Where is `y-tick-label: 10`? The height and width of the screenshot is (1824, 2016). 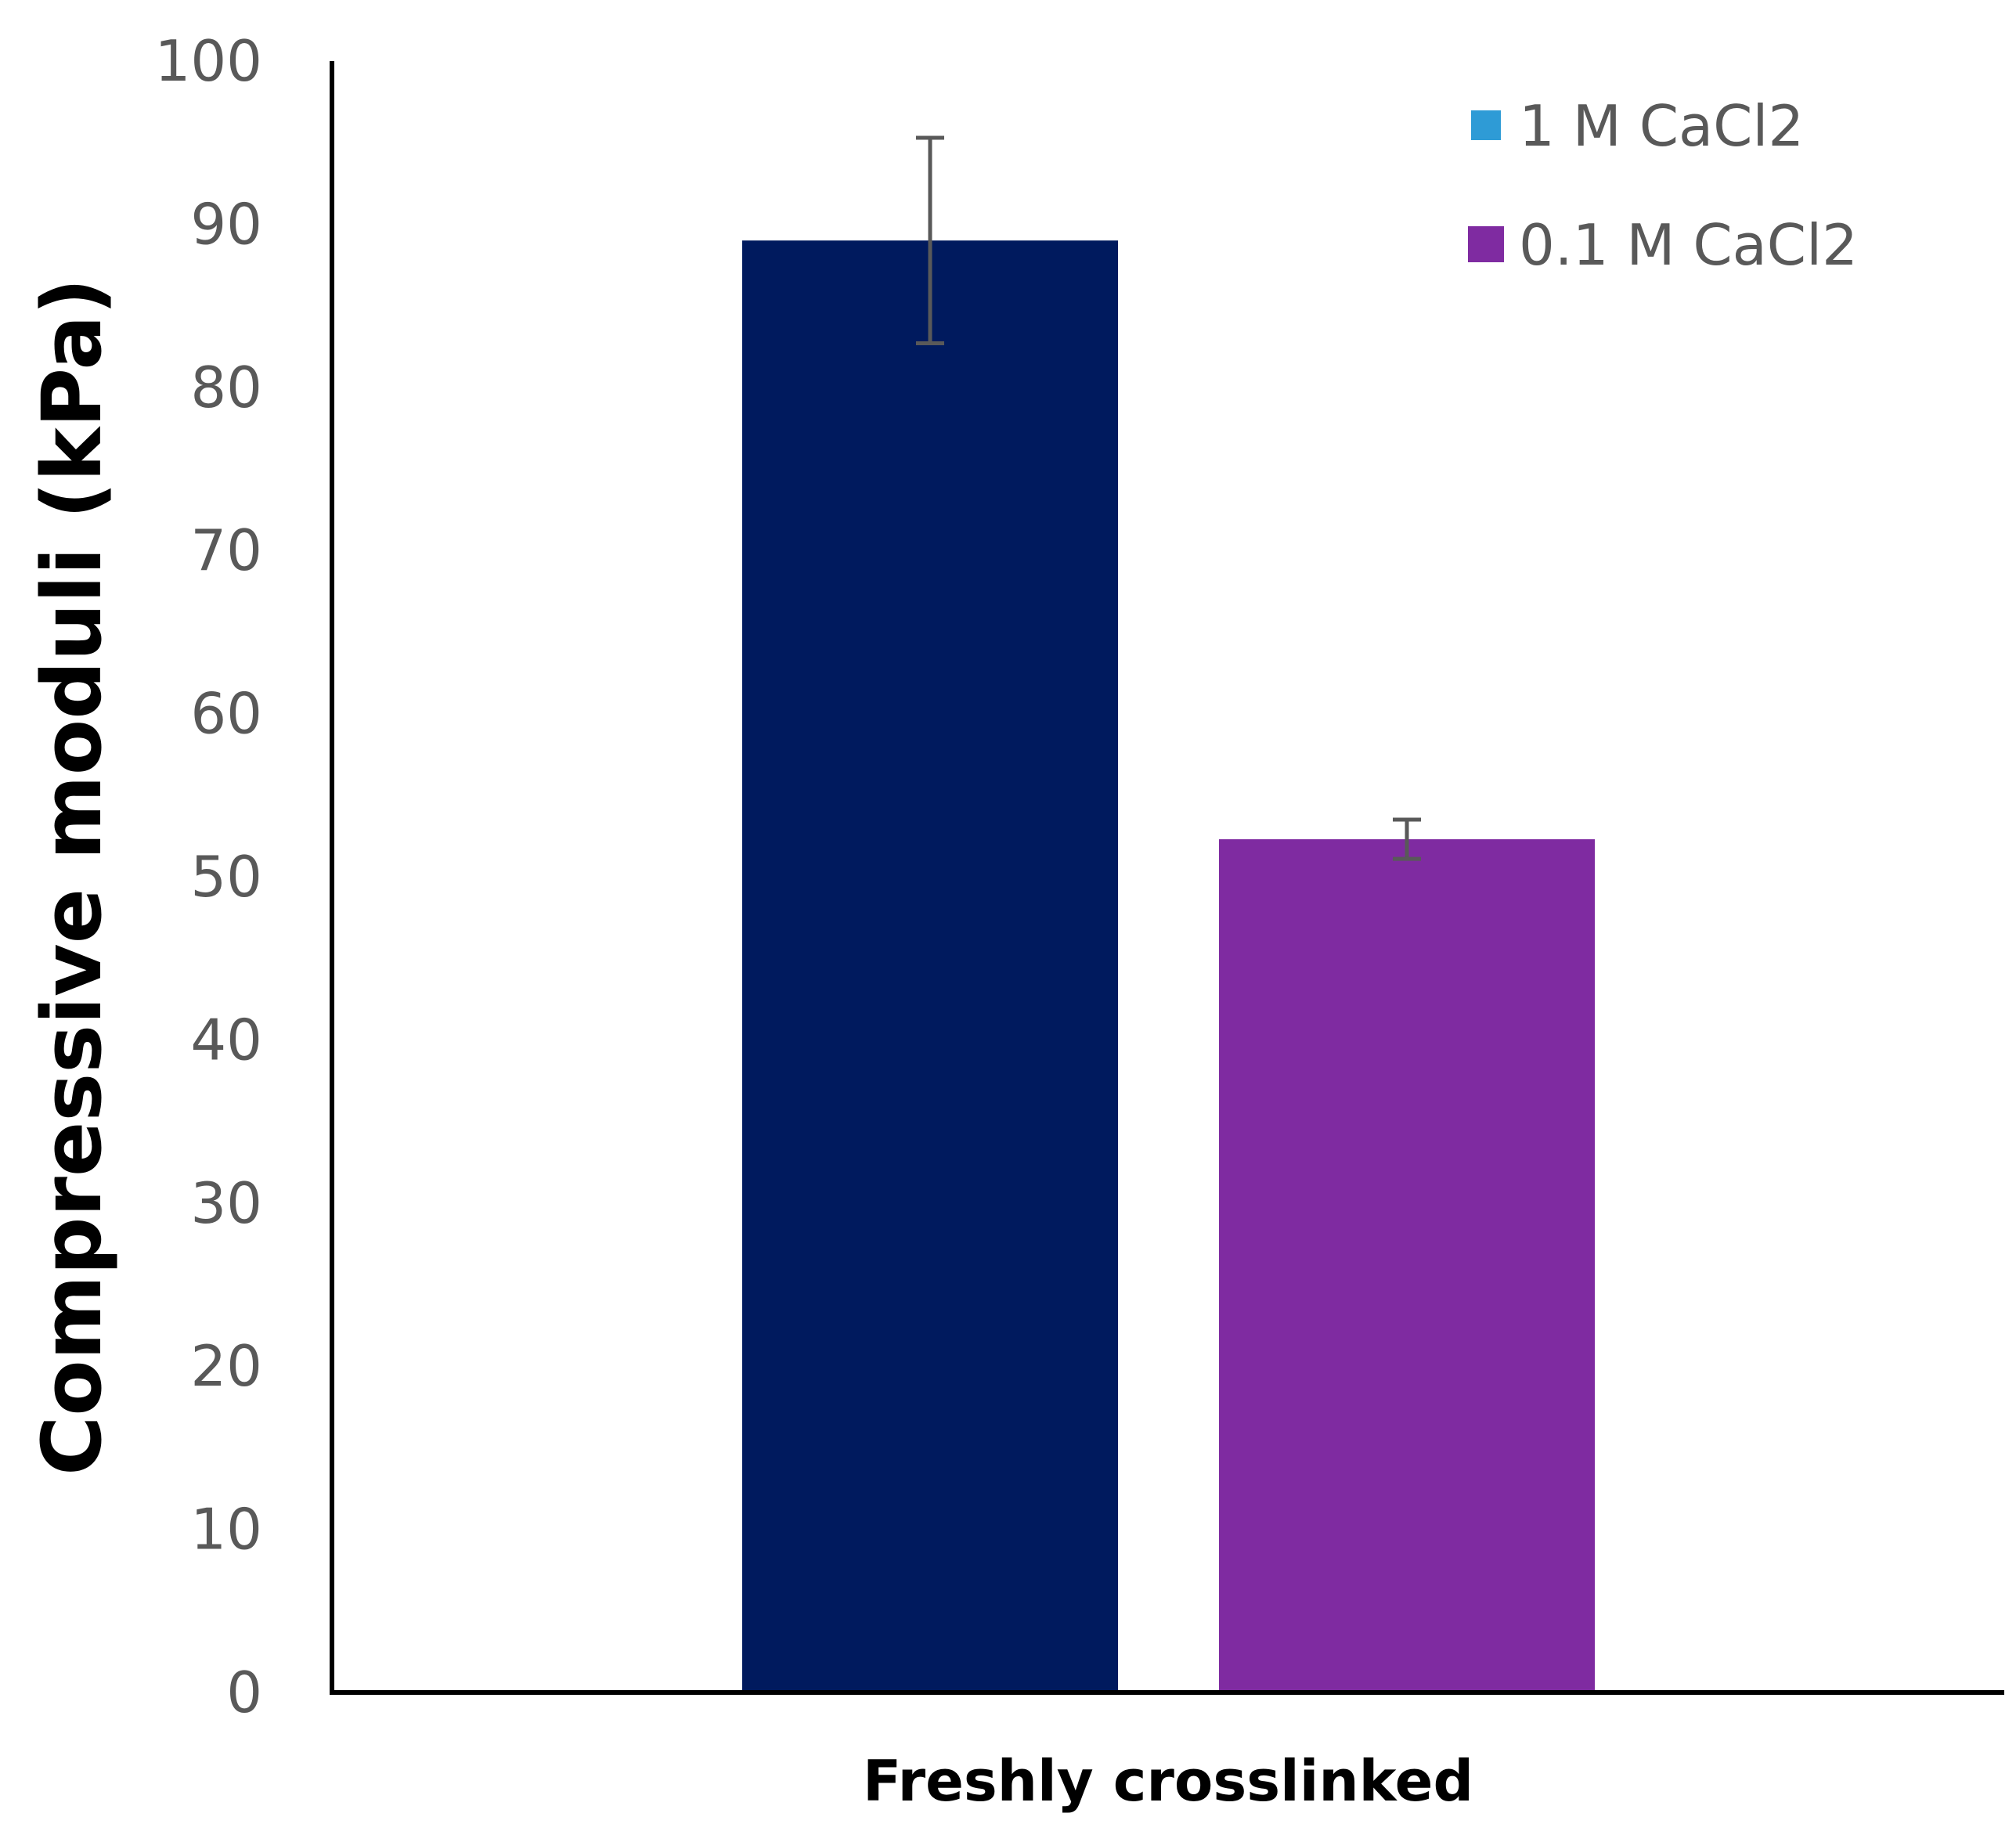
y-tick-label: 10 is located at coordinates (226, 1530).